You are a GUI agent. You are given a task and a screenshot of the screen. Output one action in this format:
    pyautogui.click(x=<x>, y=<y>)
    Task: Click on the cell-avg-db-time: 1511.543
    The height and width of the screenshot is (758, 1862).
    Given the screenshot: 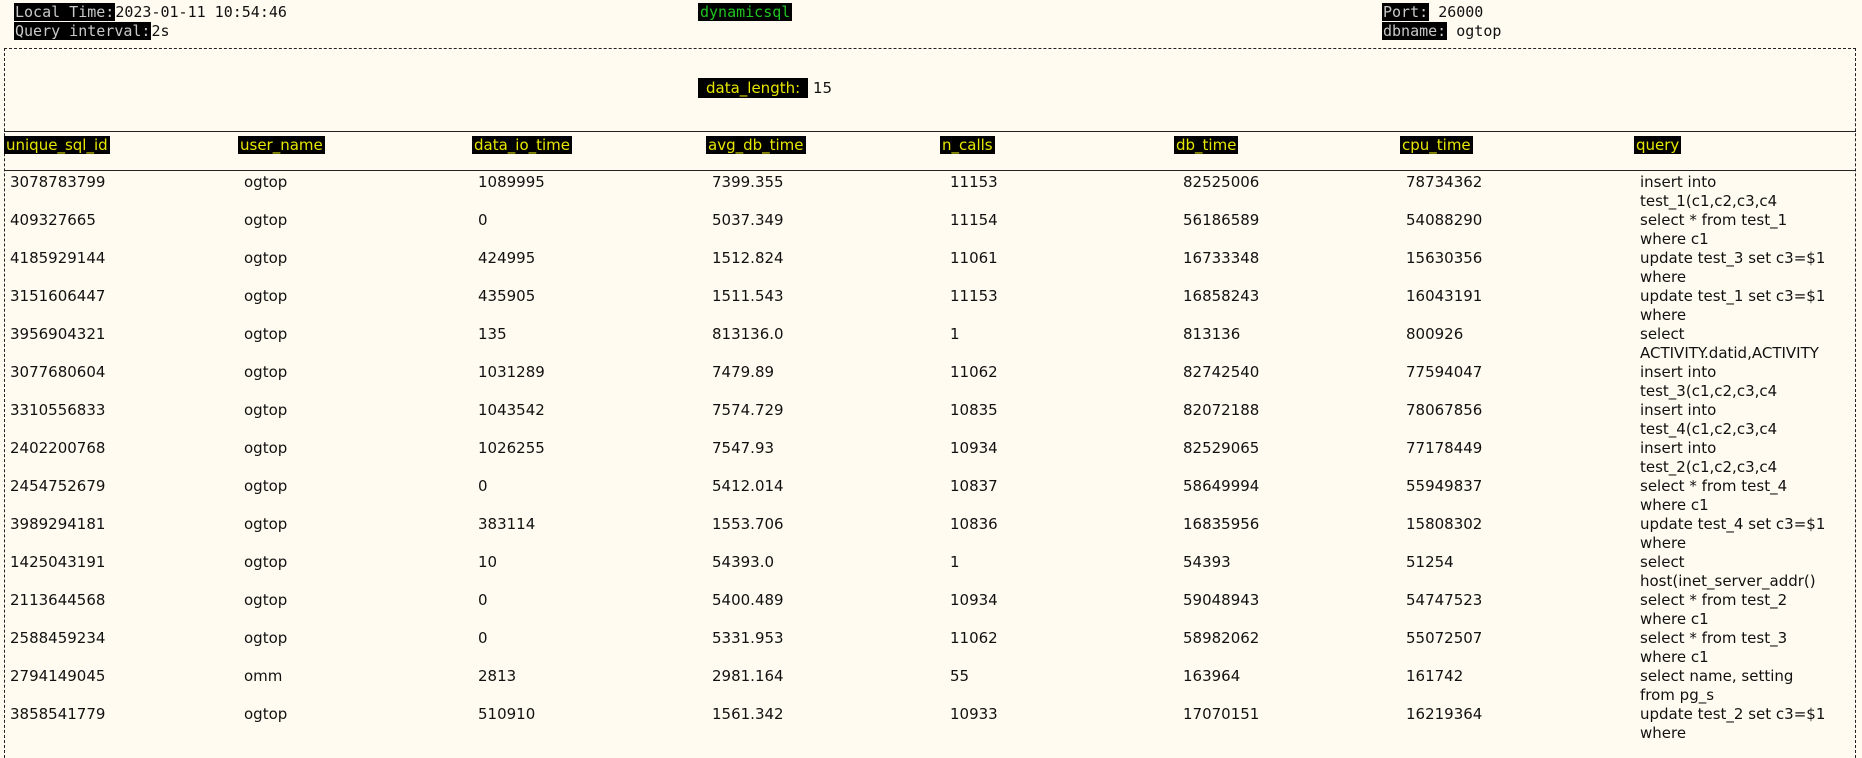 What is the action you would take?
    pyautogui.click(x=748, y=296)
    